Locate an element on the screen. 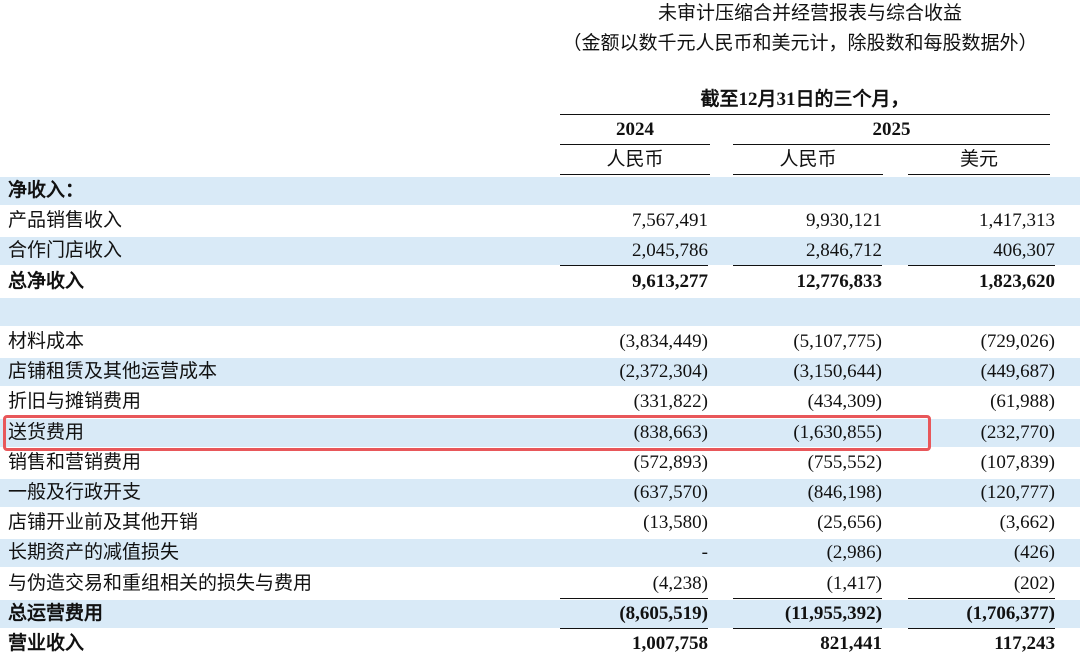  row-label: 一般及行政开支 is located at coordinates (75, 492).